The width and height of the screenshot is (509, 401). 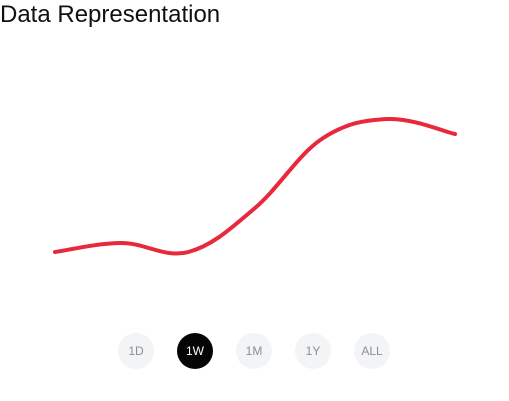 What do you see at coordinates (313, 351) in the screenshot?
I see `range-button-1y: 1Y` at bounding box center [313, 351].